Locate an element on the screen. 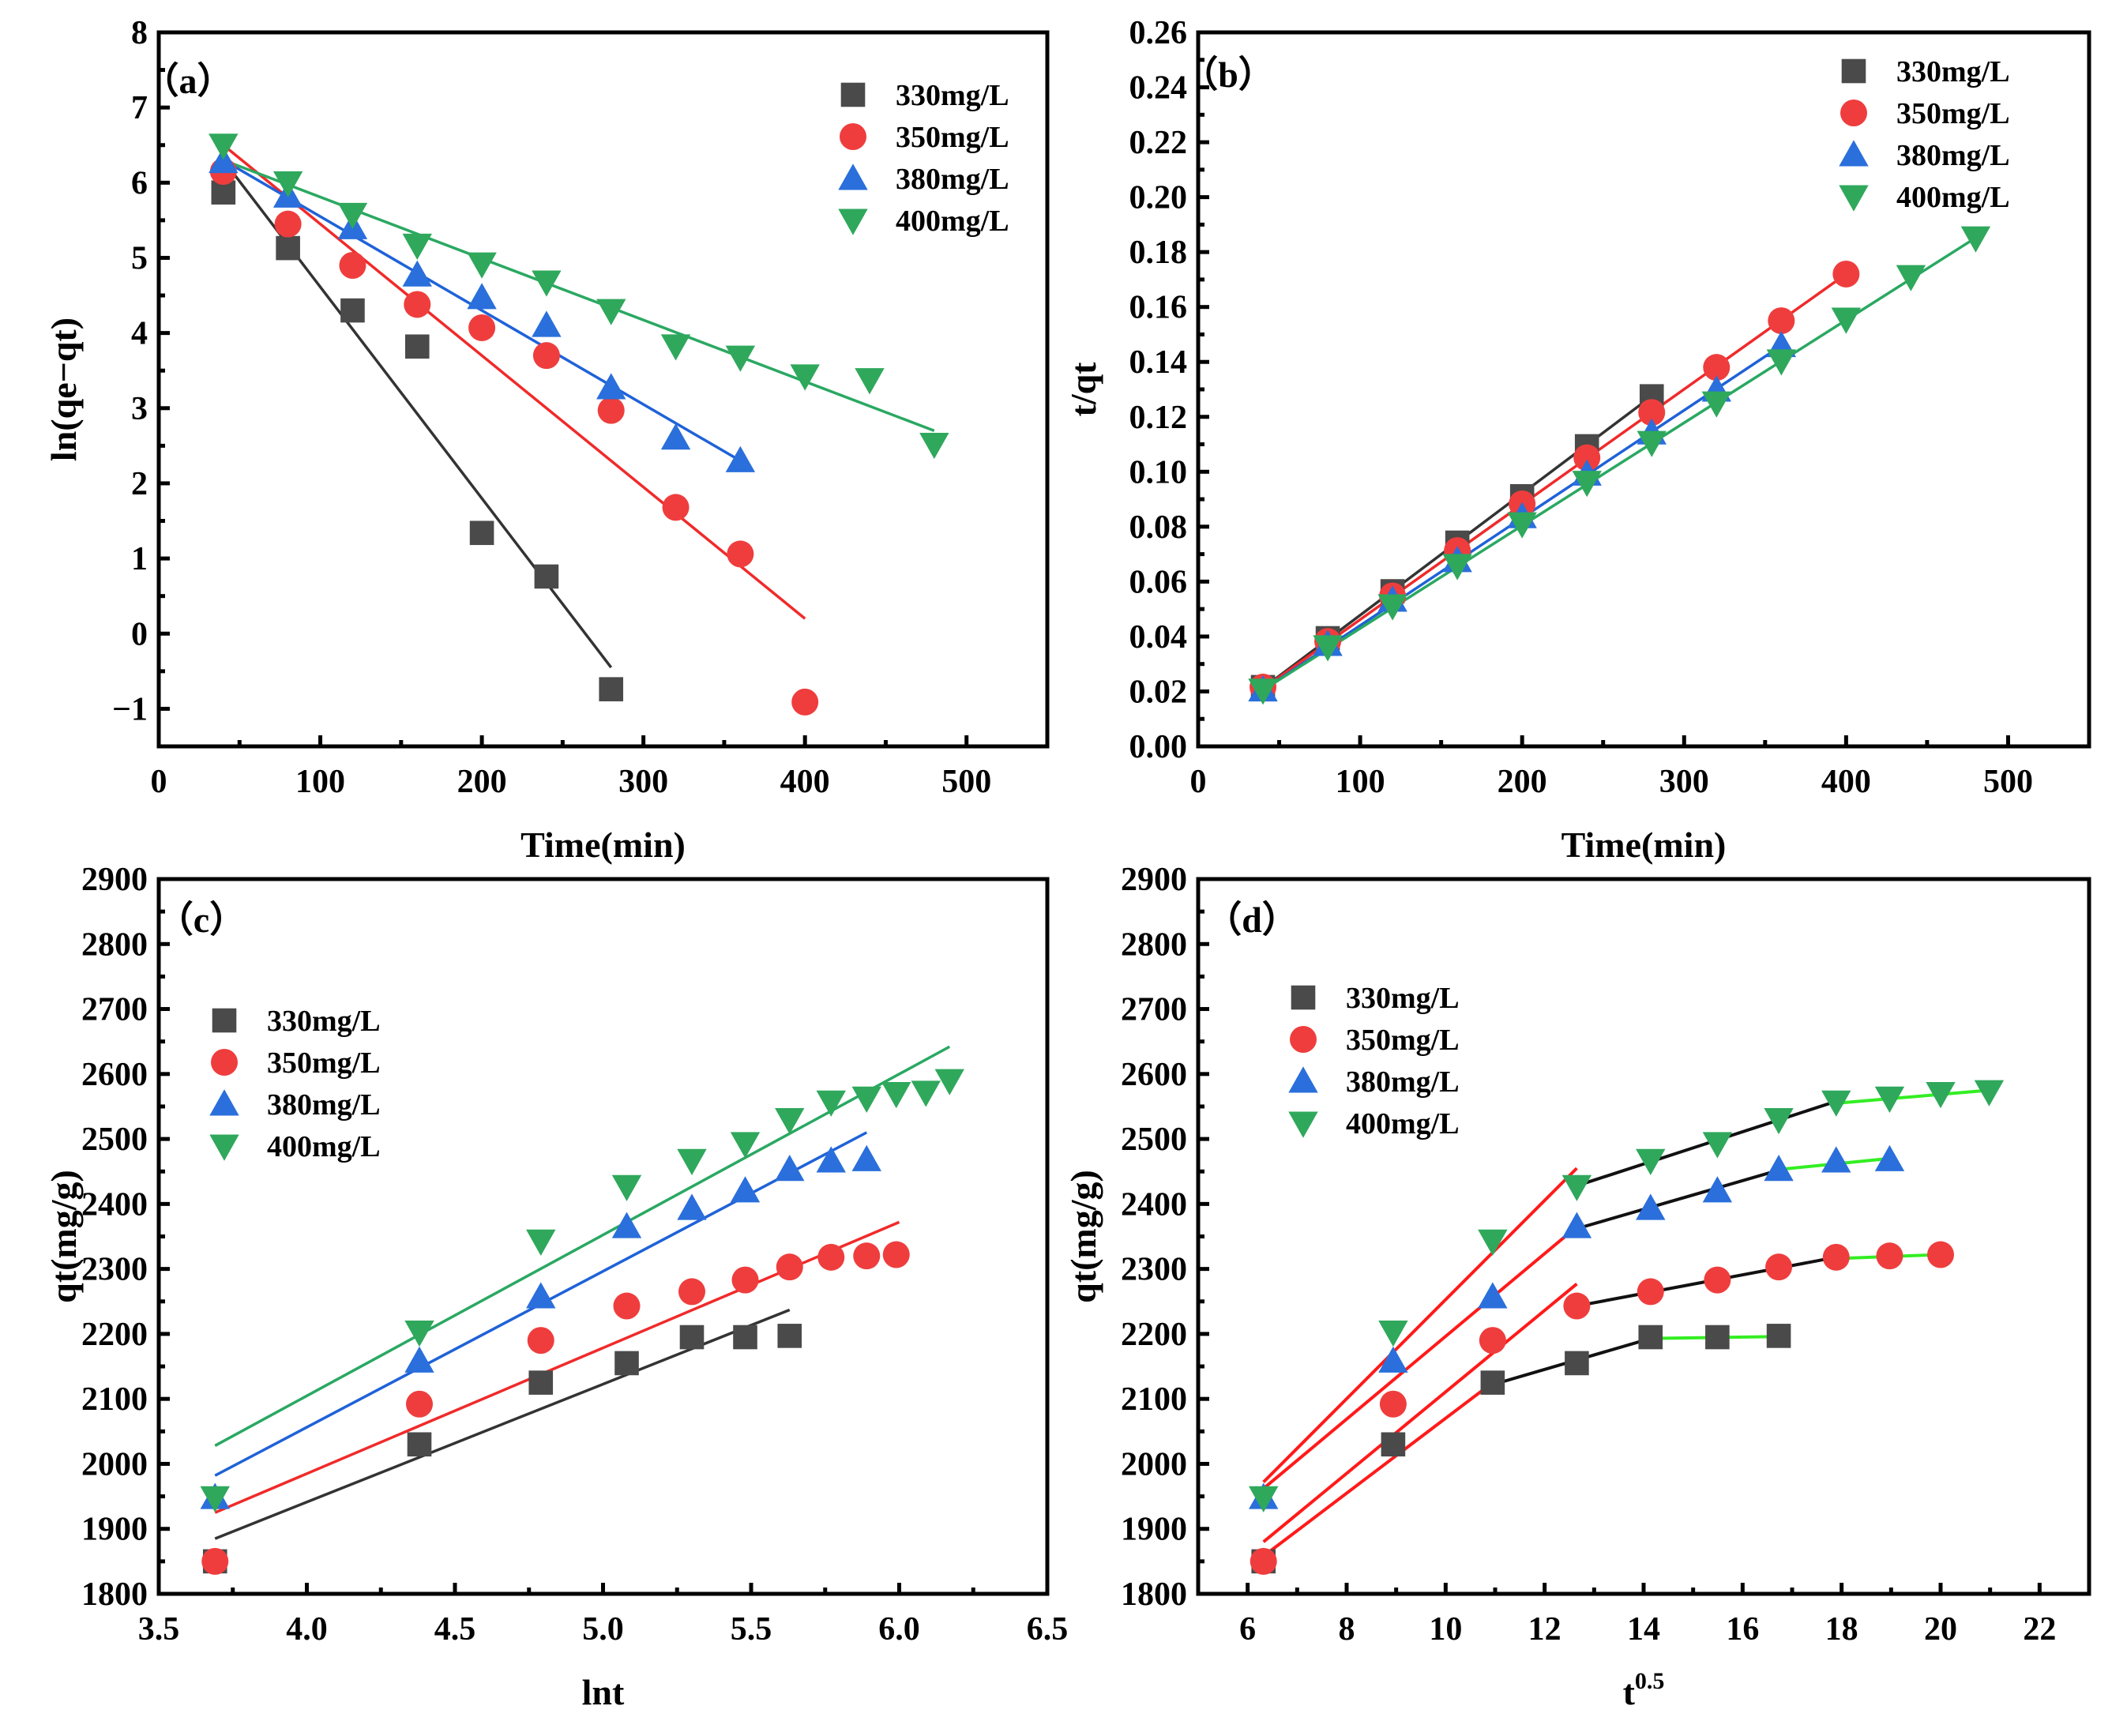 Image resolution: width=2127 pixels, height=1736 pixels. y-tick-label: 2400 is located at coordinates (1154, 1205).